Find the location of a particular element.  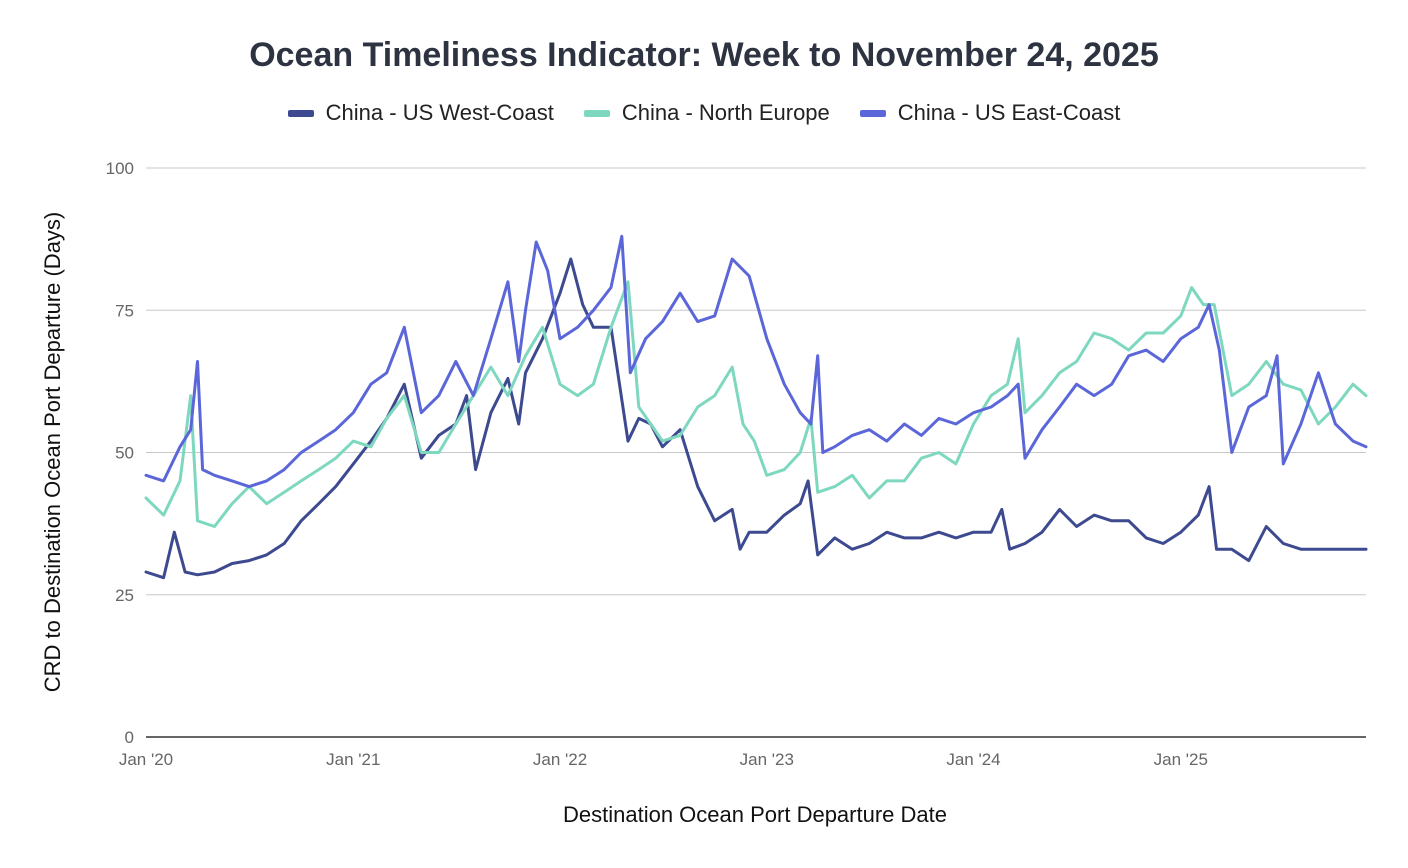

y-tick-label: 100 is located at coordinates (120, 168).